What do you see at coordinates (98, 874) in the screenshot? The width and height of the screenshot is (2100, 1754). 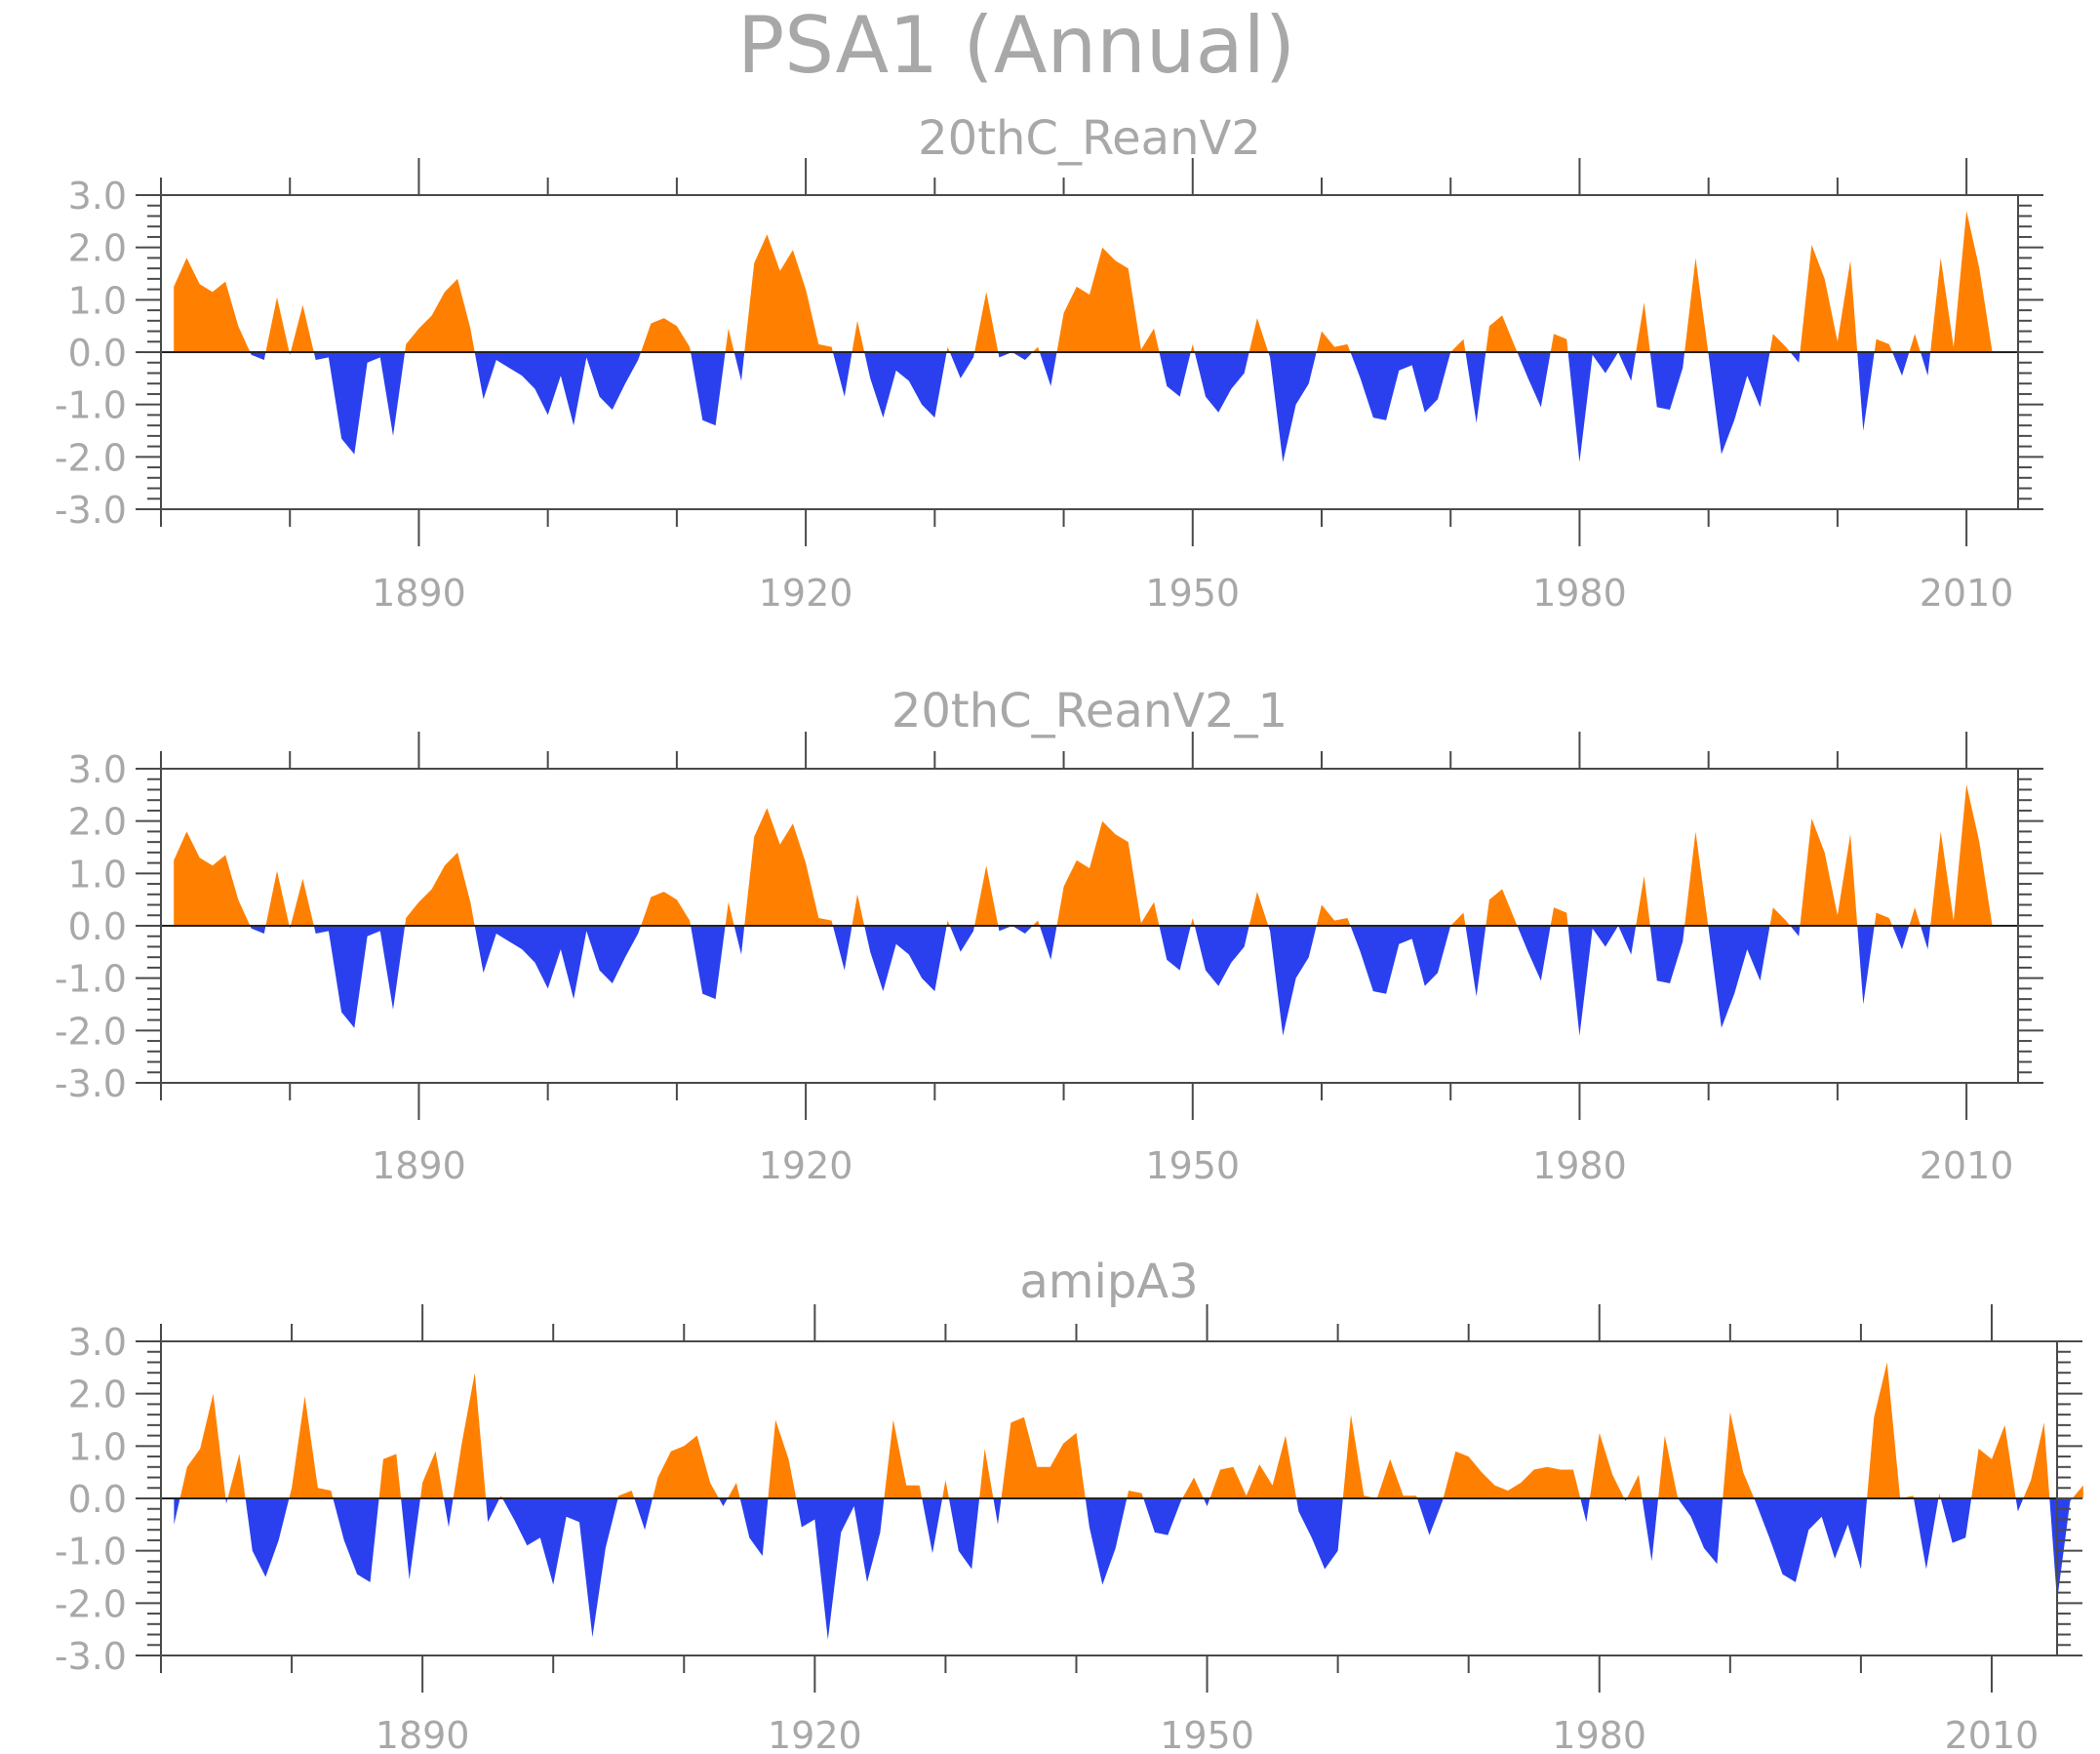 I see `y-tick-label: 1.0` at bounding box center [98, 874].